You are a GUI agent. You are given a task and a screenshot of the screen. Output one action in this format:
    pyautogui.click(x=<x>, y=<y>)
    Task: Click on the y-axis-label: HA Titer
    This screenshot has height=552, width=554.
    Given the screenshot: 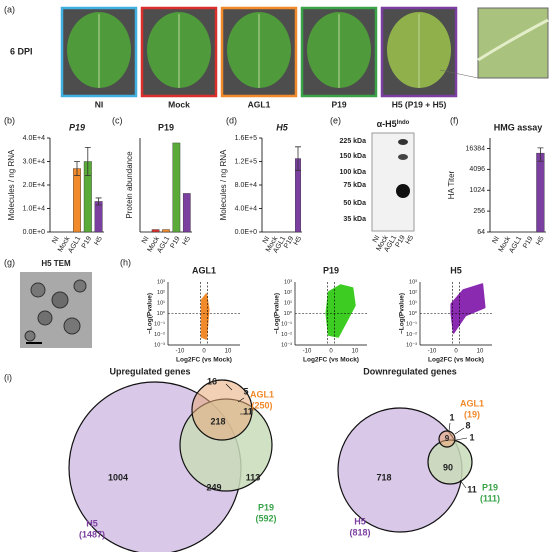 What is the action you would take?
    pyautogui.click(x=451, y=184)
    